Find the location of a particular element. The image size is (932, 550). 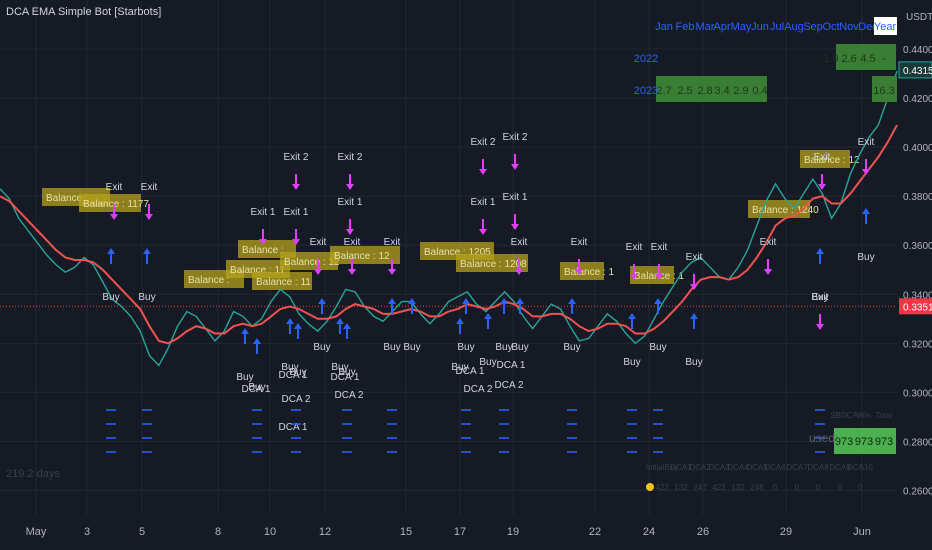

x-tick-label: 29 is located at coordinates (786, 532).